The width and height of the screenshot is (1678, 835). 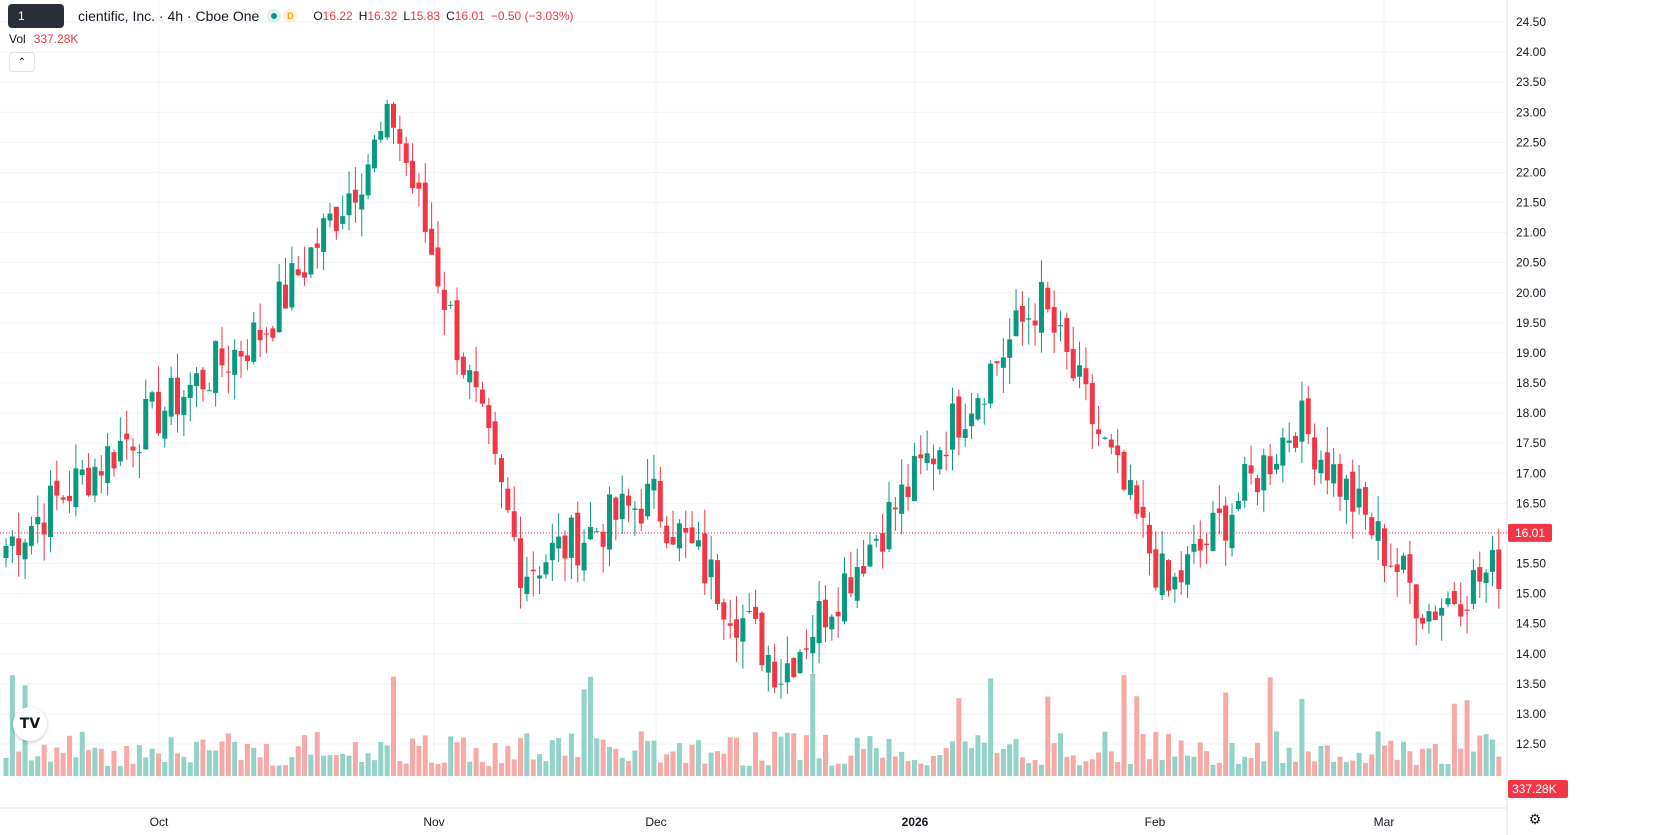 I want to click on high-label: H, so click(x=363, y=16).